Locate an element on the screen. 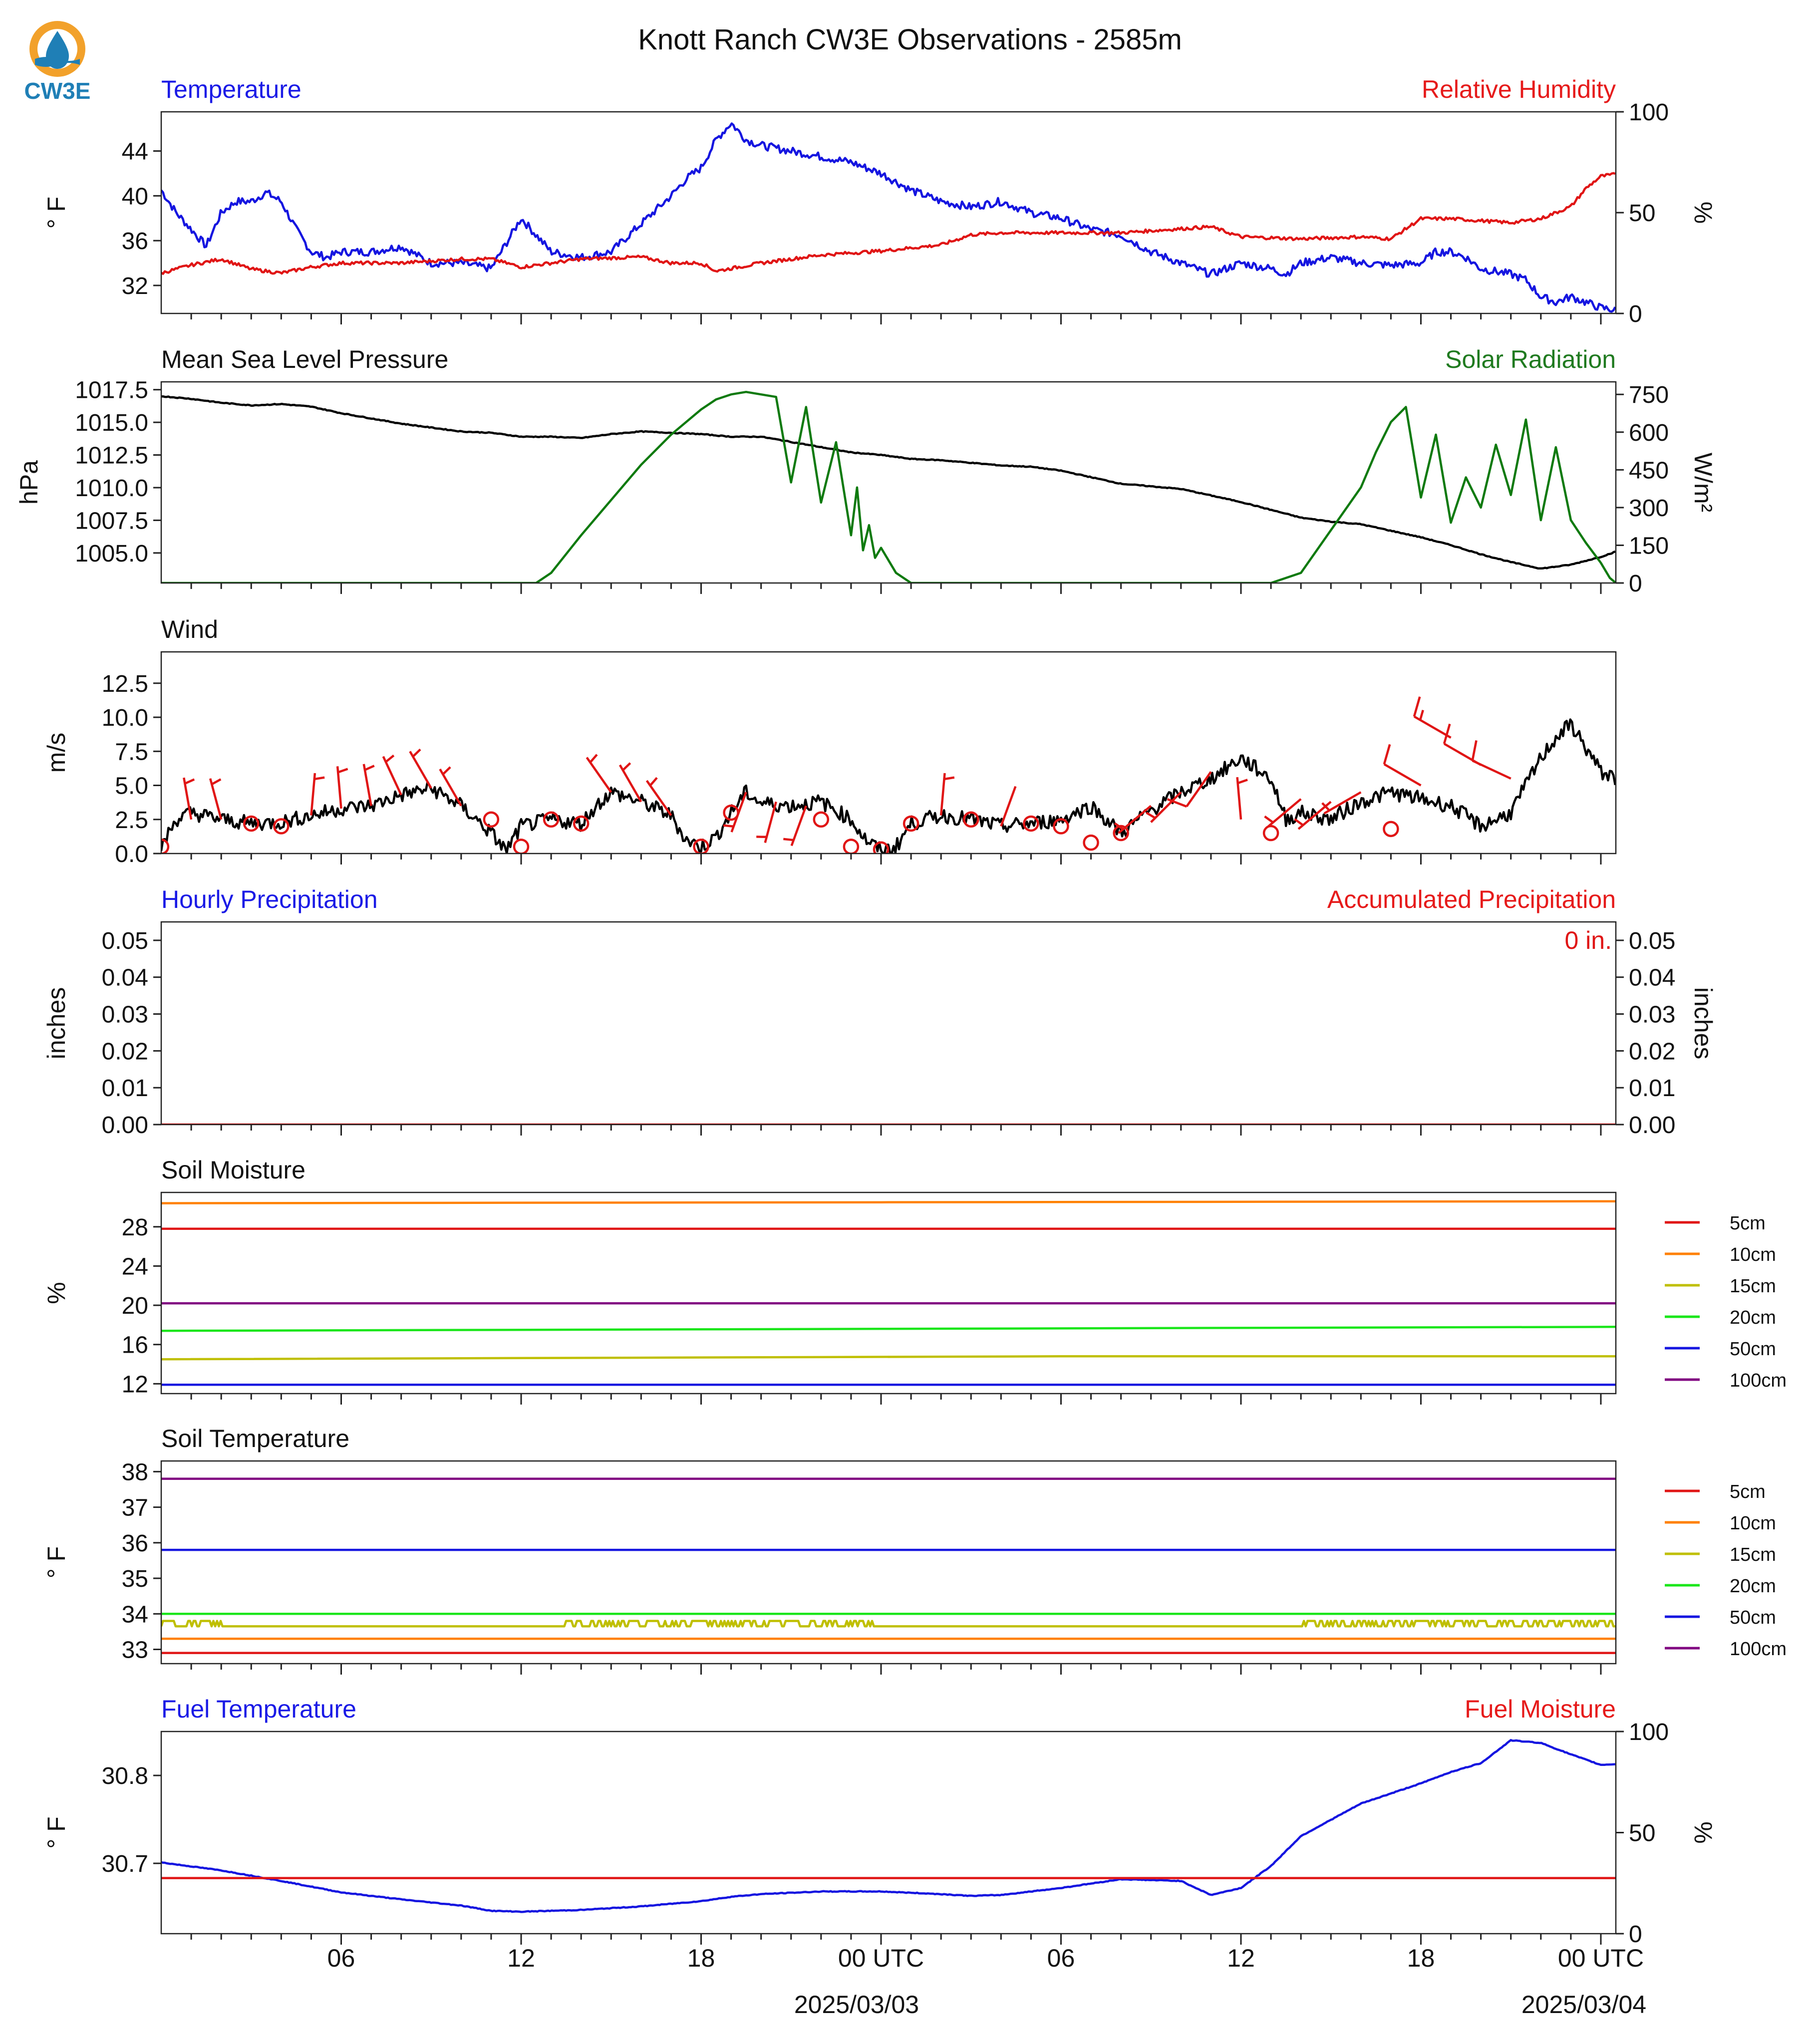 Image resolution: width=1820 pixels, height=2028 pixels. panel-frame is located at coordinates (888, 482).